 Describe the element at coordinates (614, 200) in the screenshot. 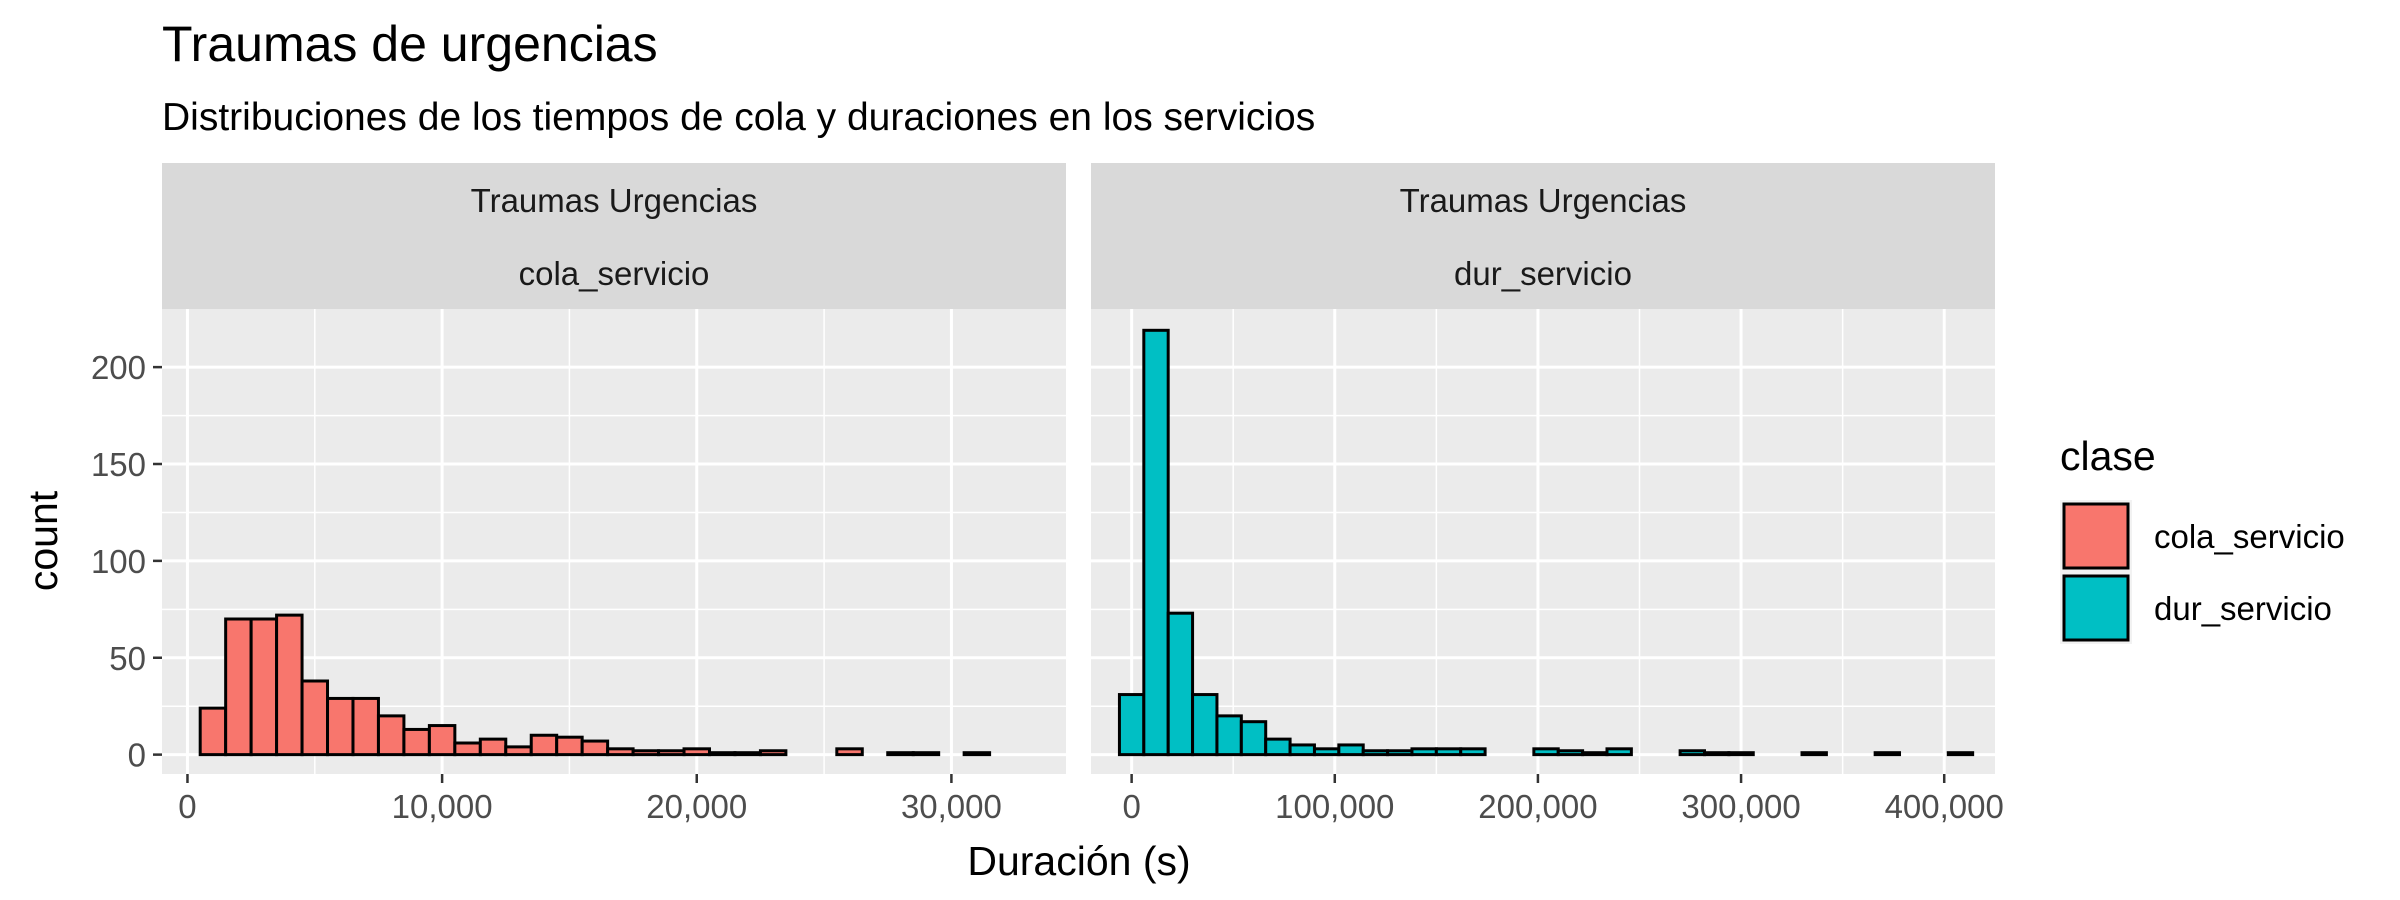

I see `strip-label-group-cola: Traumas Urgencias` at that location.